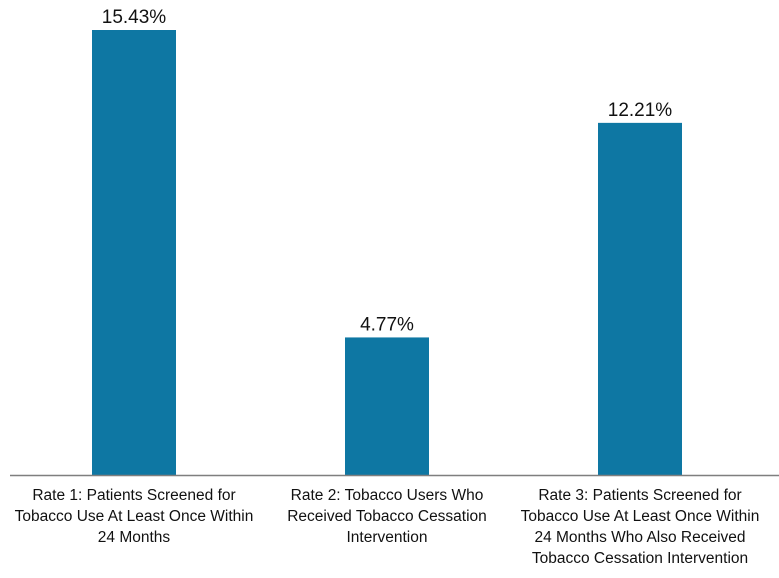 The height and width of the screenshot is (578, 779). Describe the element at coordinates (639, 495) in the screenshot. I see `x-tick-label-line: Rate 3: Patients Screened for` at that location.